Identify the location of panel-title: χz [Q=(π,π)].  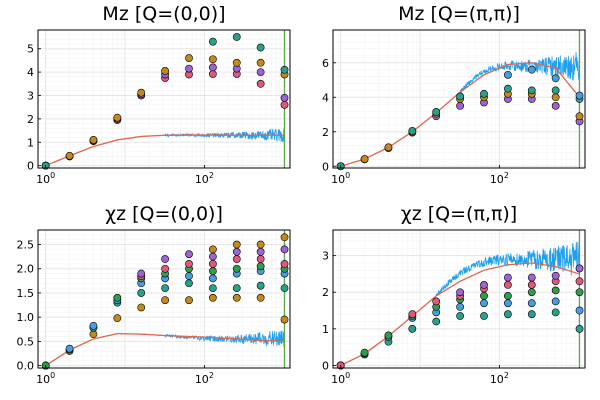
(459, 214).